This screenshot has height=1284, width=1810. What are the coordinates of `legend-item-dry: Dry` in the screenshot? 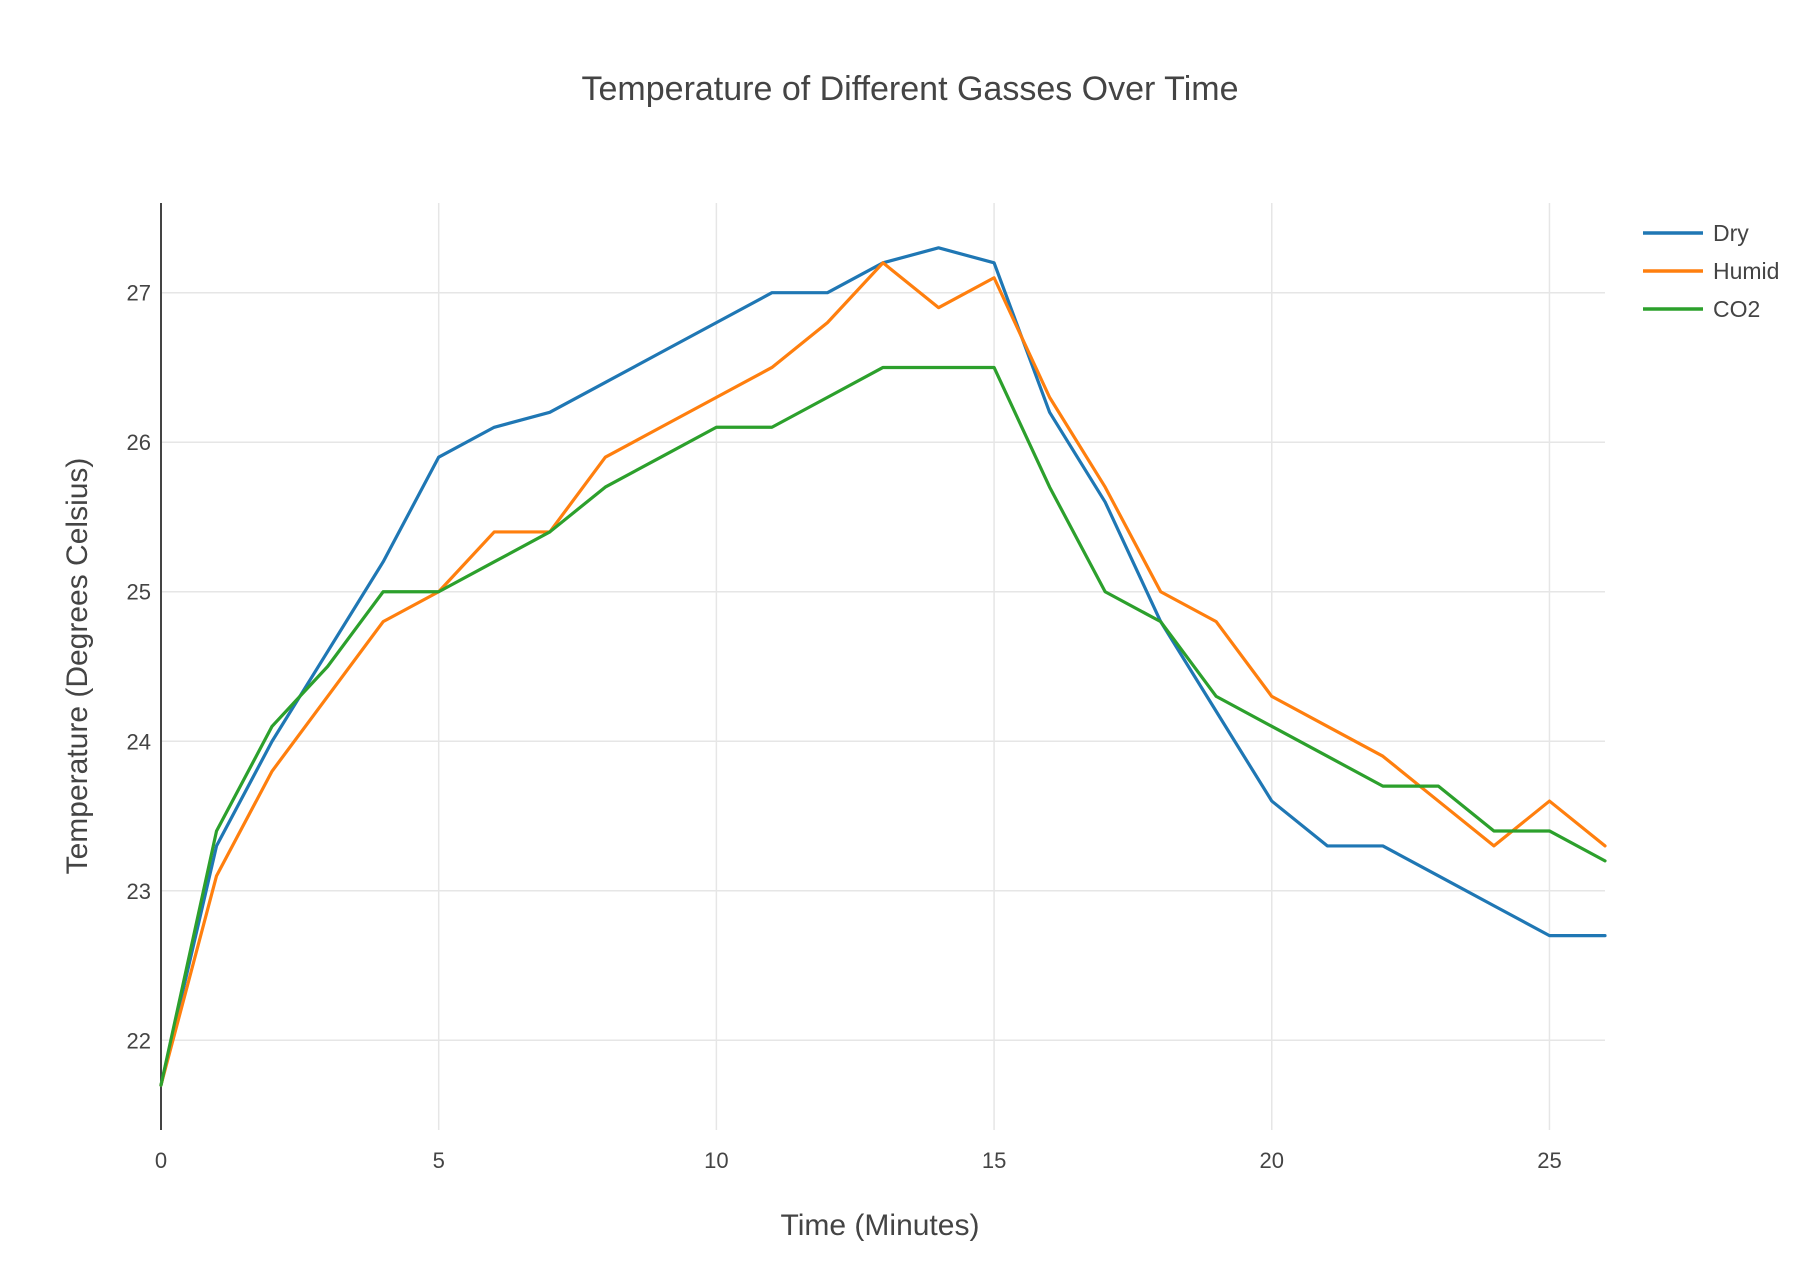 It's located at (1696, 233).